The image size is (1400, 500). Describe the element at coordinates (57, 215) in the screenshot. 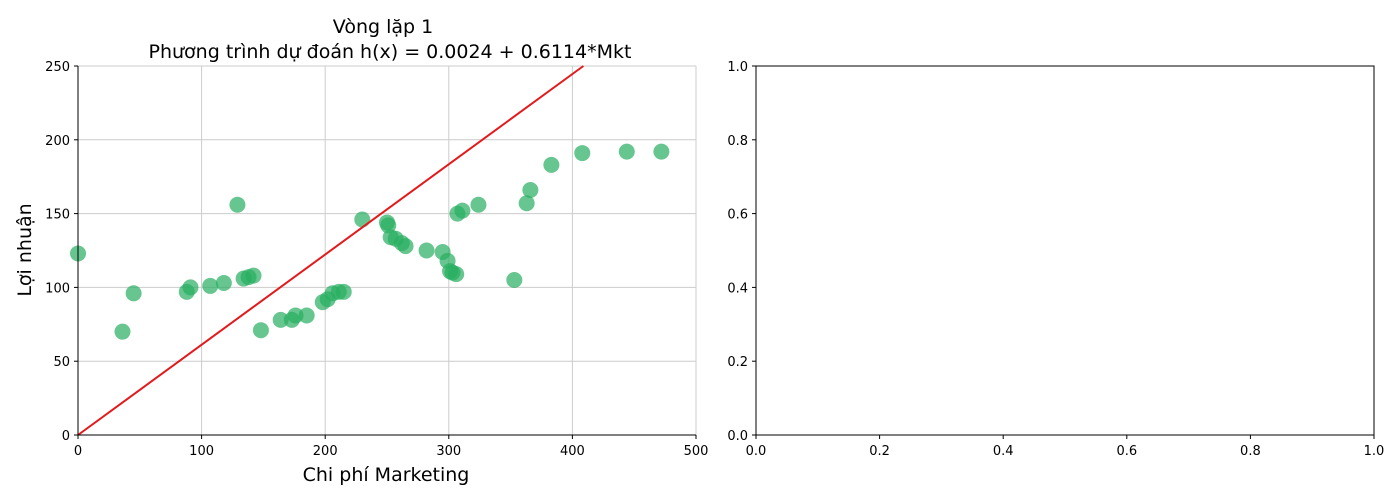

I see `y-tick-label: 150` at that location.